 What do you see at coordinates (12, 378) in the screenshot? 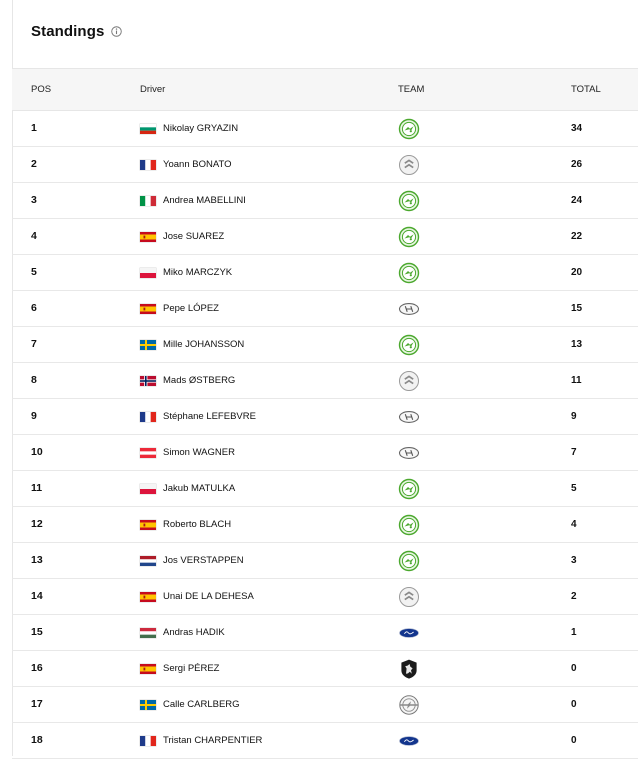
I see `divider` at bounding box center [12, 378].